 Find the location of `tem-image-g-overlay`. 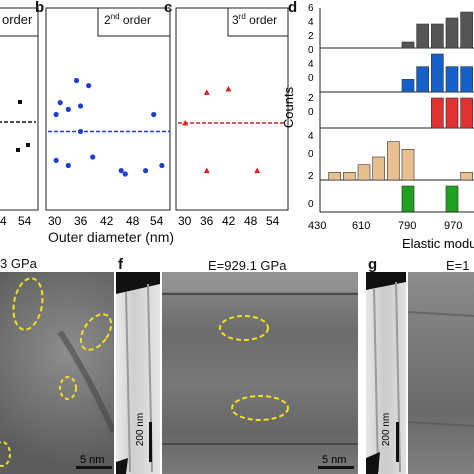

tem-image-g-overlay is located at coordinates (441, 369).